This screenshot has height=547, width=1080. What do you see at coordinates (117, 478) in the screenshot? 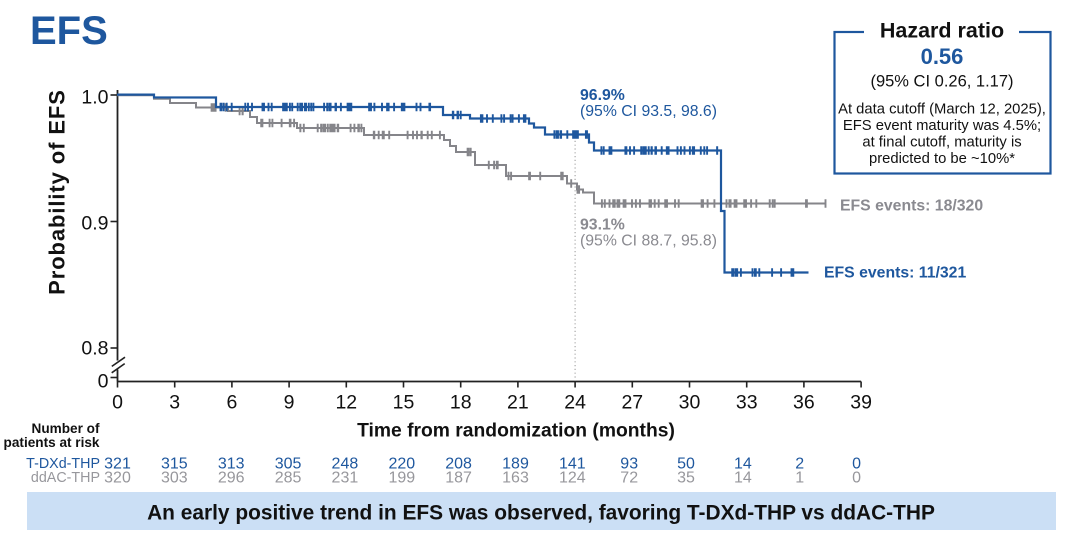
I see `svg-text: 320` at bounding box center [117, 478].